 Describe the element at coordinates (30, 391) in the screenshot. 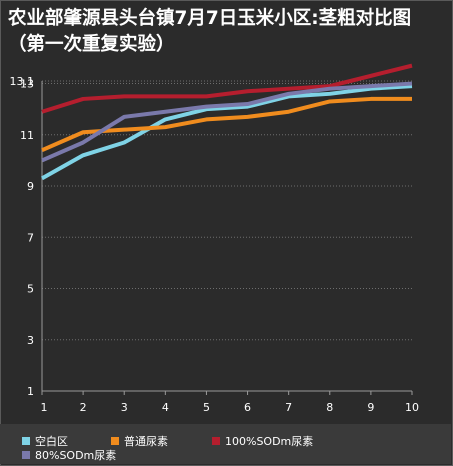

I see `y-tick-label: 1` at that location.